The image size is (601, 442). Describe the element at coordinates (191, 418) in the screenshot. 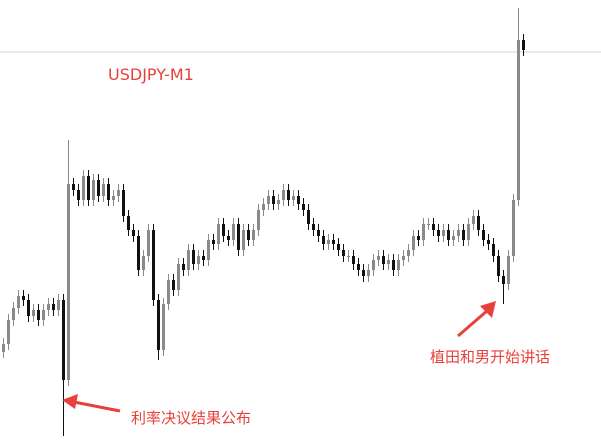

I see `annotation-rate-decision: 利率决议结果公布` at that location.